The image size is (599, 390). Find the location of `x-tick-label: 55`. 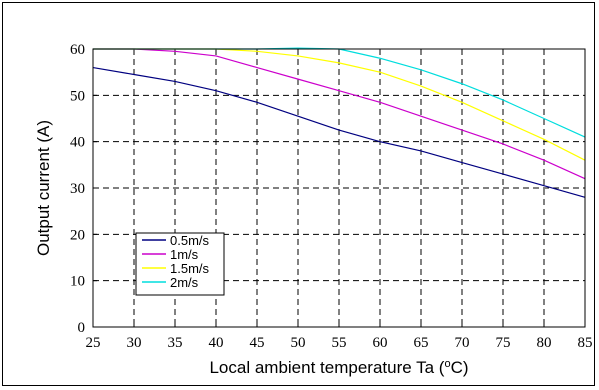

x-tick-label: 55 is located at coordinates (339, 343).